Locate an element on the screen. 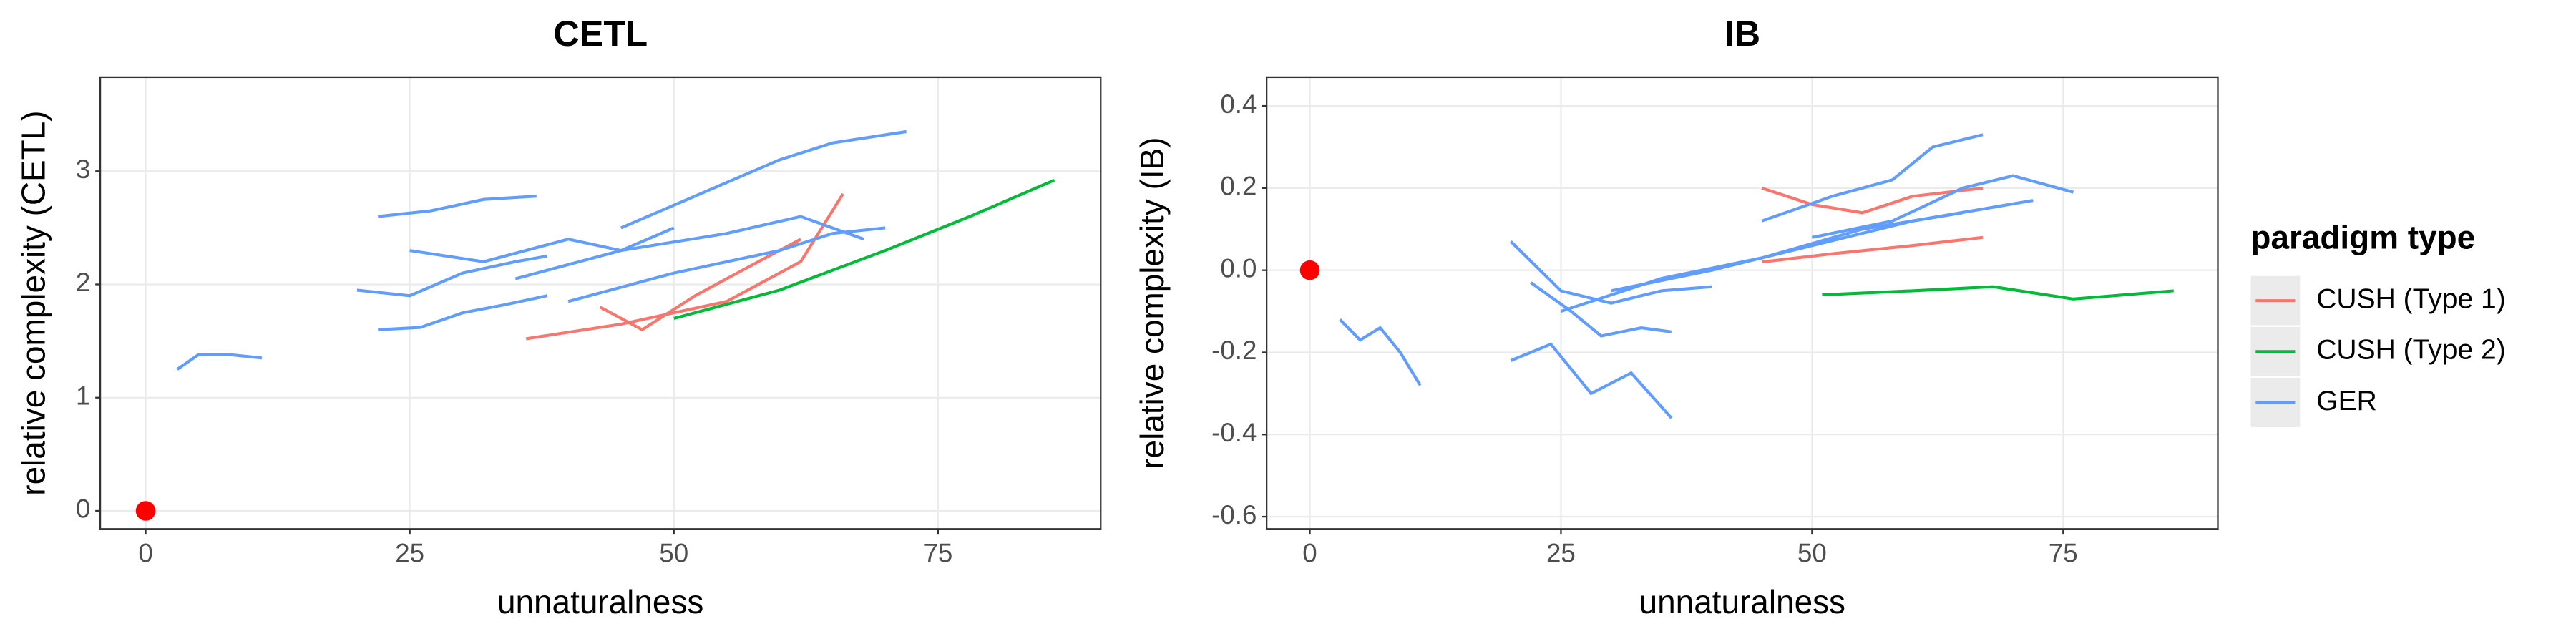 The image size is (2576, 644). y-axis-title: relative complexity (IB) is located at coordinates (1152, 303).